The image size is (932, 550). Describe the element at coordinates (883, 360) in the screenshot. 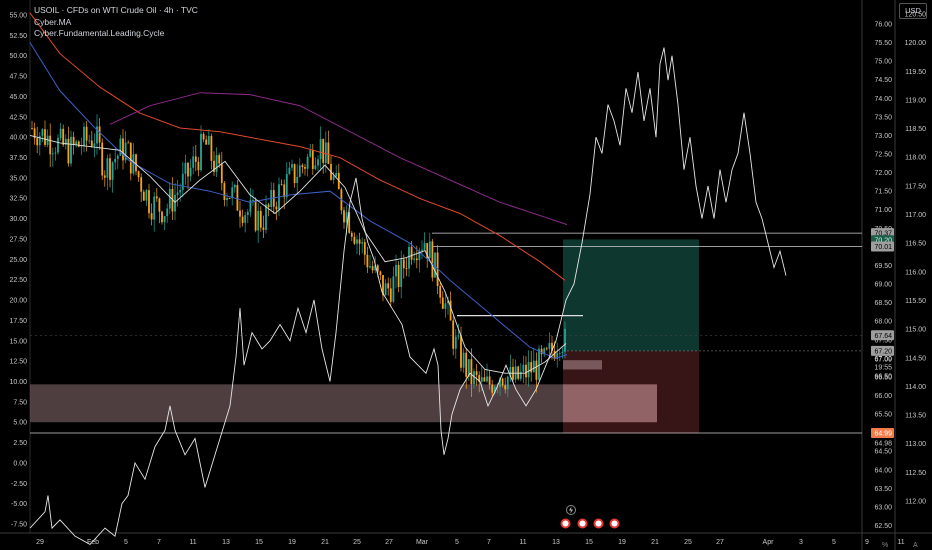

I see `price-label: 67.09` at that location.